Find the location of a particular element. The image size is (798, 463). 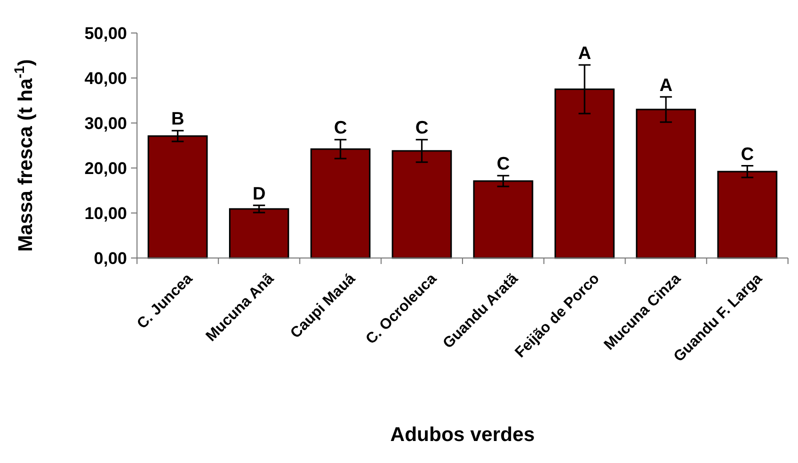

y-tick-label: 50,00 is located at coordinates (105, 33).